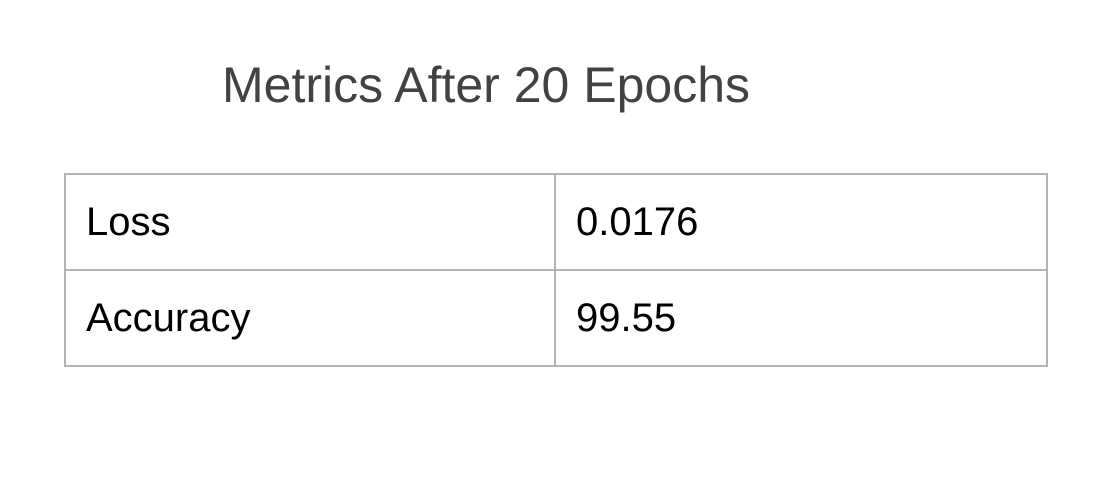 The height and width of the screenshot is (484, 1100). What do you see at coordinates (310, 318) in the screenshot?
I see `metric-name-cell: Accuracy` at bounding box center [310, 318].